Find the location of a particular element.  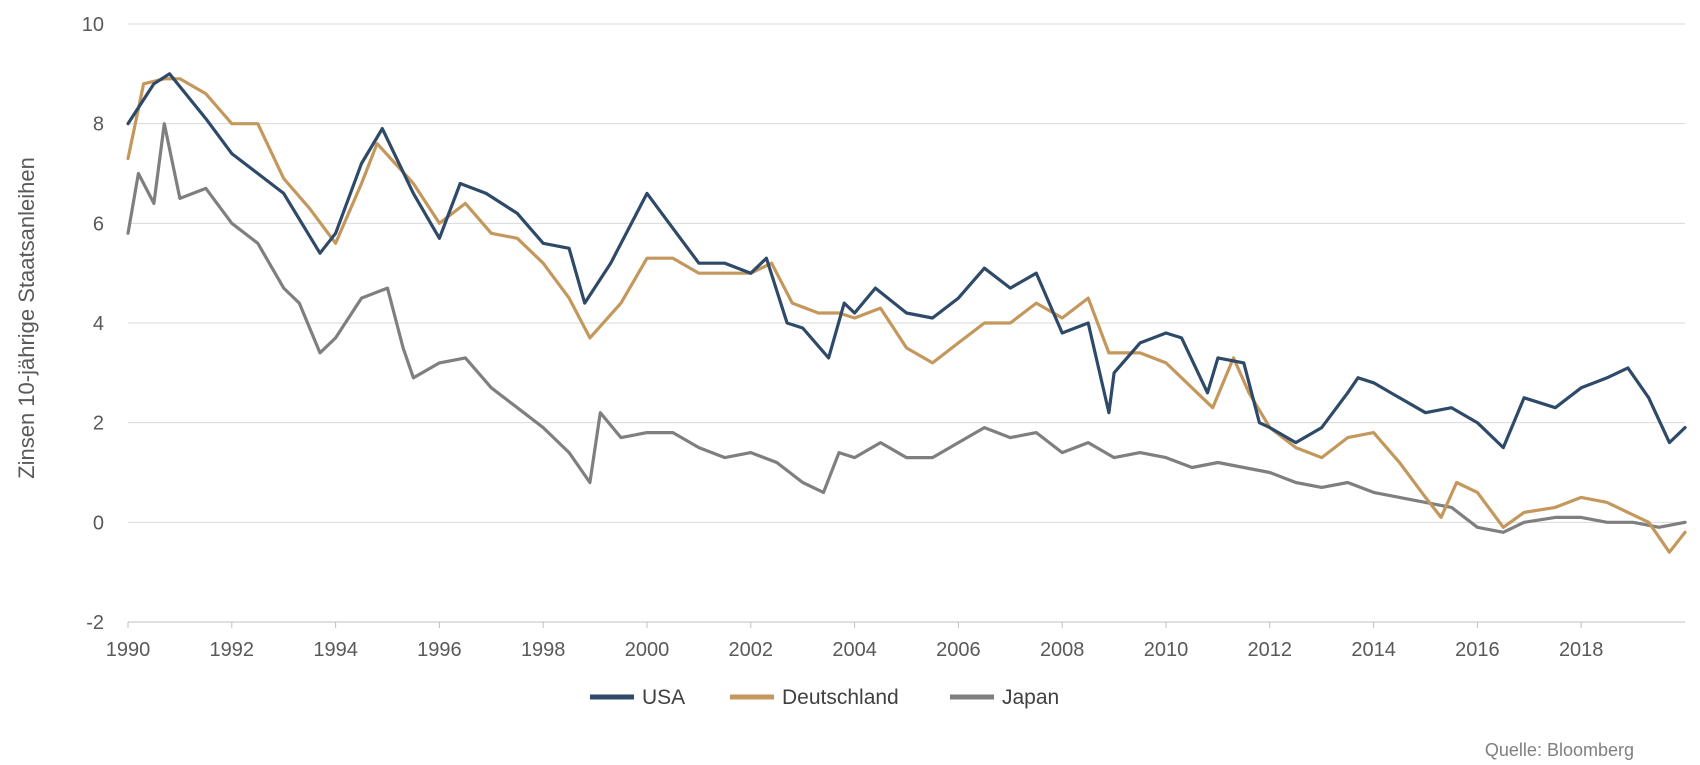

source-note: Quelle: Bloomberg is located at coordinates (1559, 750).